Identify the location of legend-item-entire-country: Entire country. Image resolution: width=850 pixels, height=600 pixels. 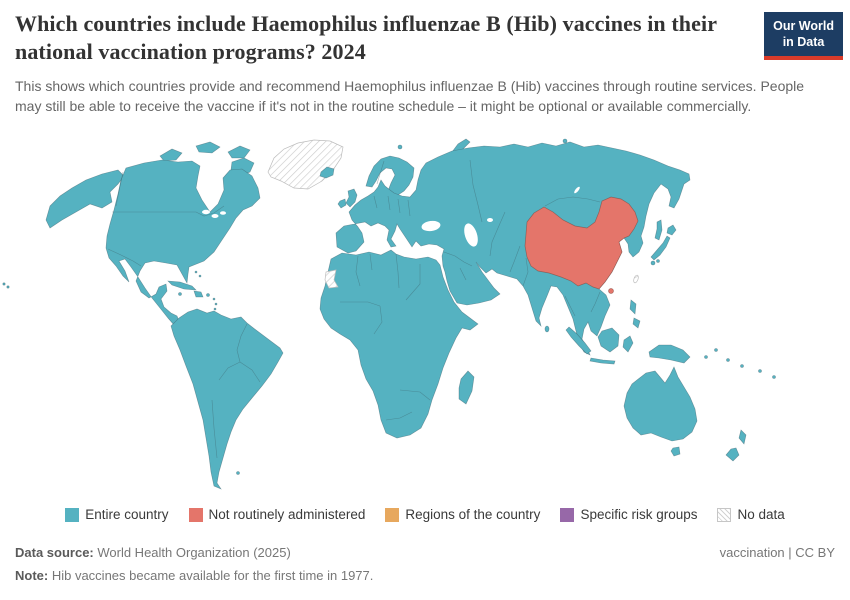
(117, 514).